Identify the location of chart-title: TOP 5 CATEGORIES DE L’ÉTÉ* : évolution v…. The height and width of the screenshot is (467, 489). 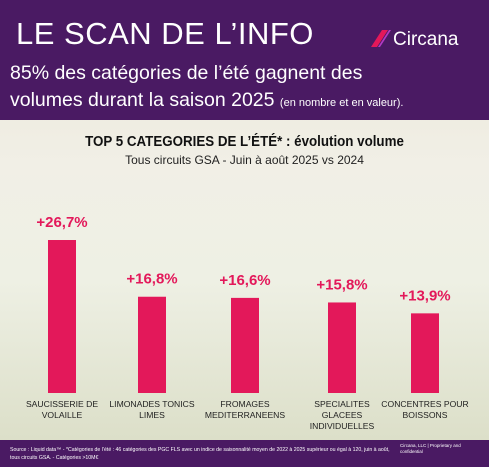
(244, 142).